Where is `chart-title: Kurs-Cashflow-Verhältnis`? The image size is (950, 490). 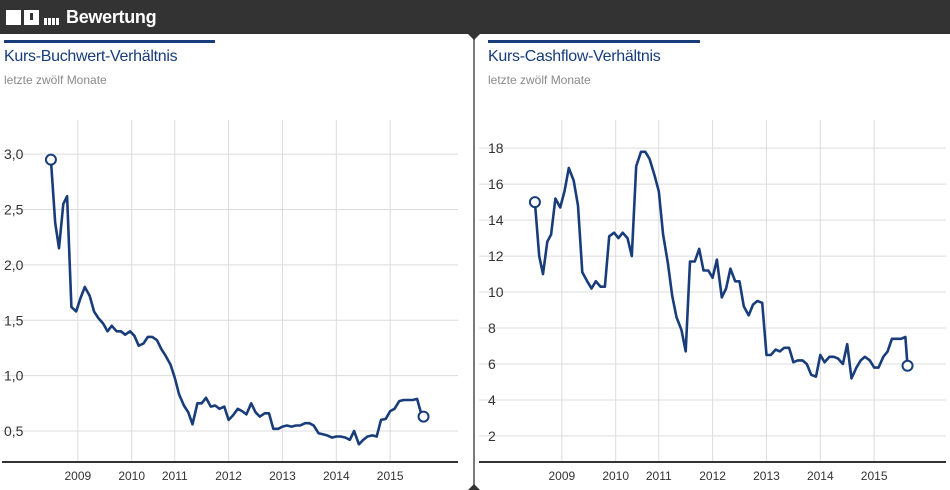
chart-title: Kurs-Cashflow-Verhältnis is located at coordinates (574, 56).